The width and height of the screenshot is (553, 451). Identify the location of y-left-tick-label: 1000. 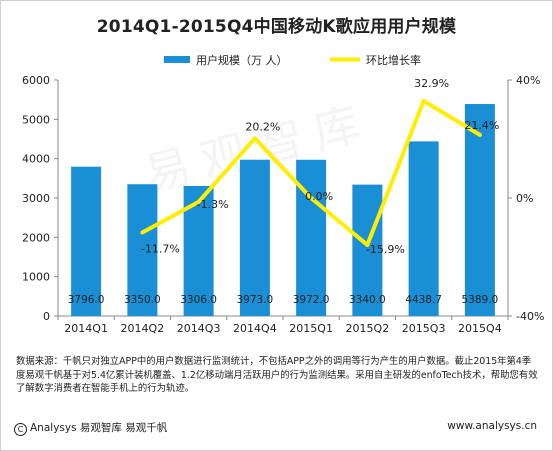
(36, 277).